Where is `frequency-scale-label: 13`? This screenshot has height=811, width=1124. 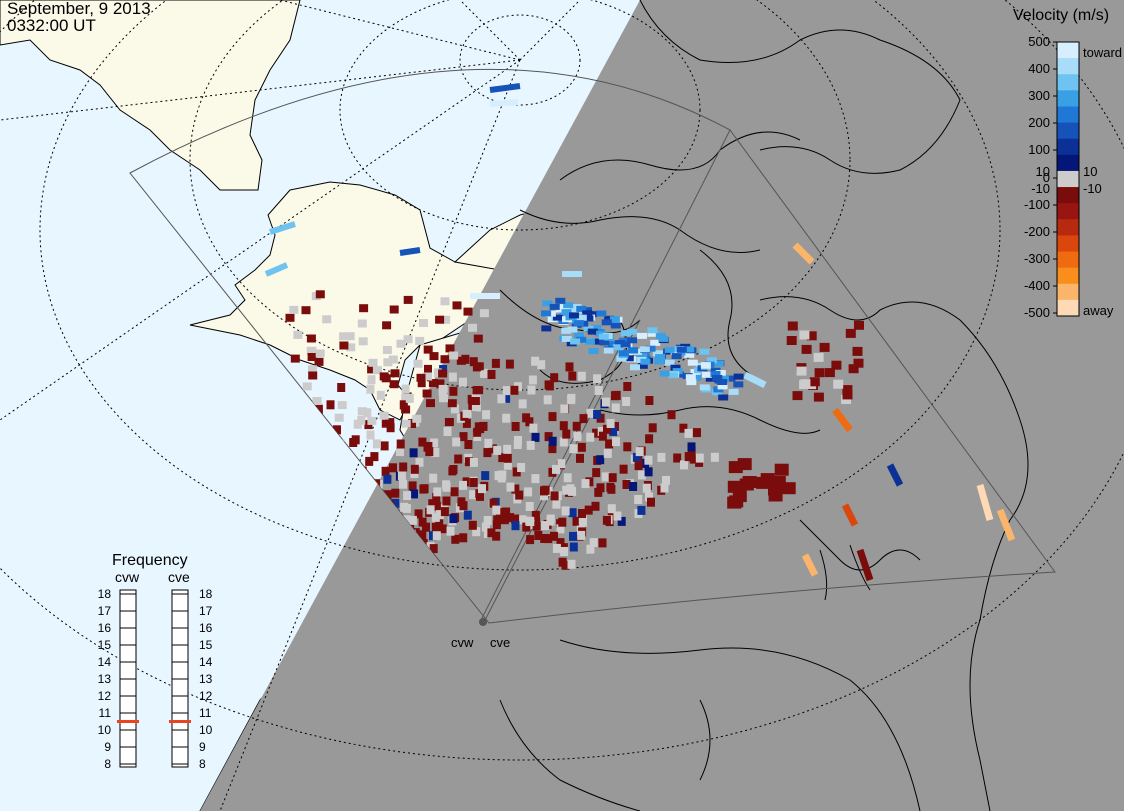
frequency-scale-label: 13 is located at coordinates (105, 679).